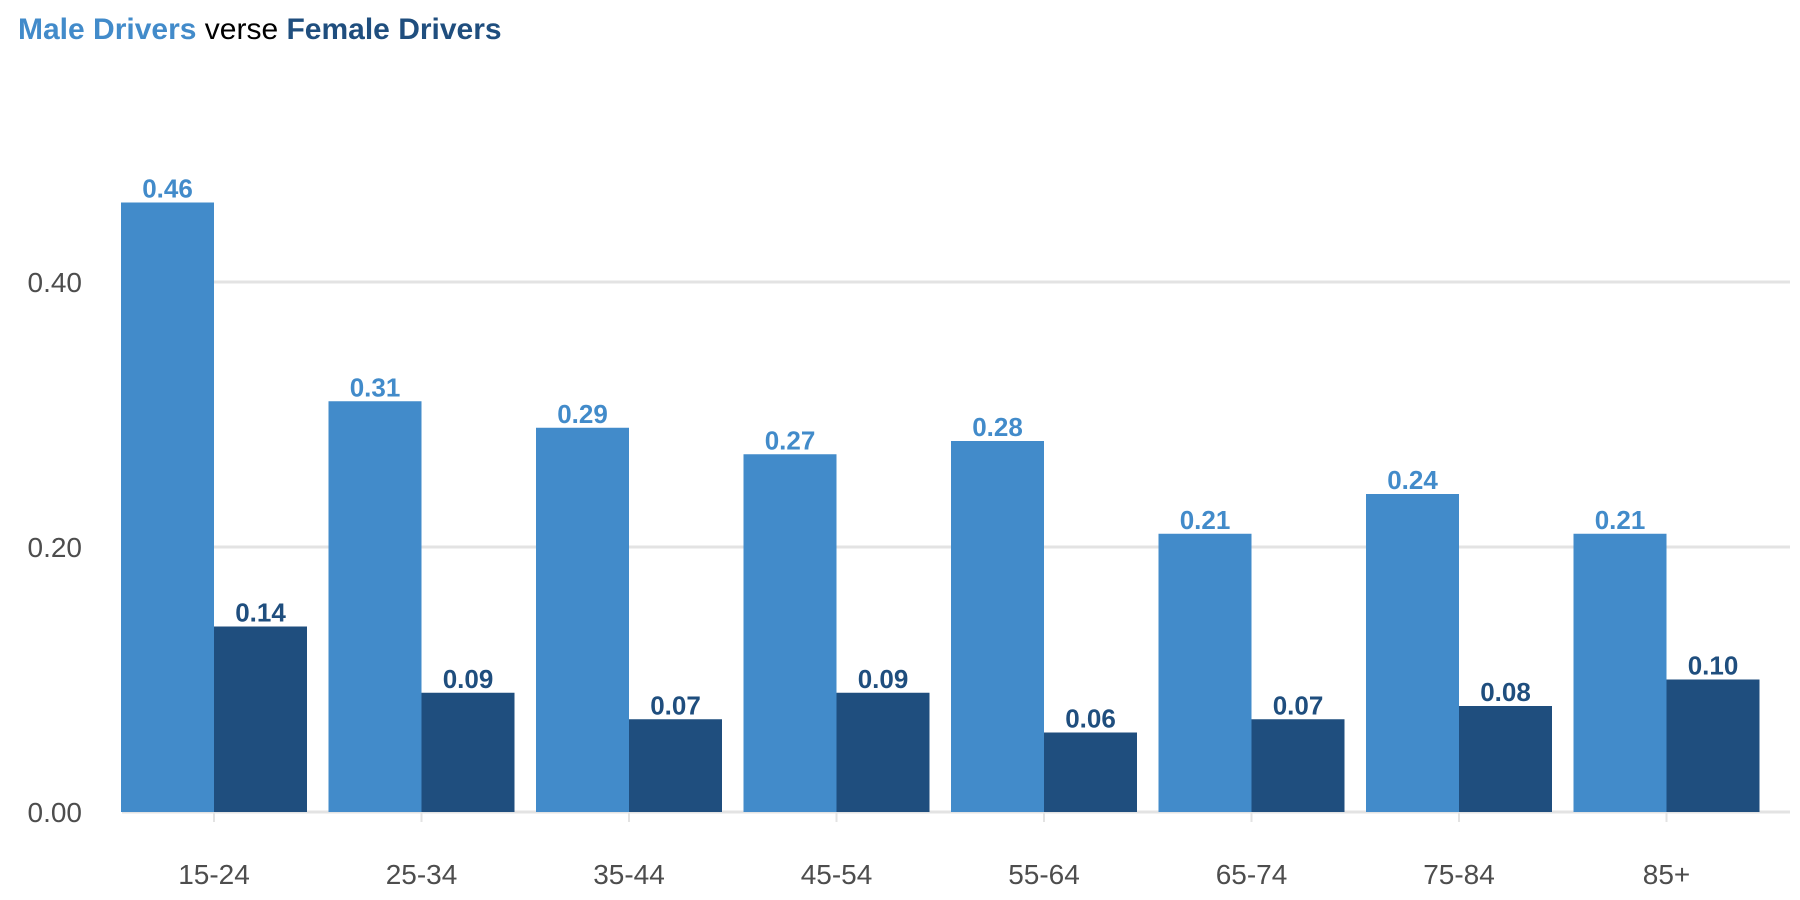  I want to click on data-label-male: 0.28, so click(997, 427).